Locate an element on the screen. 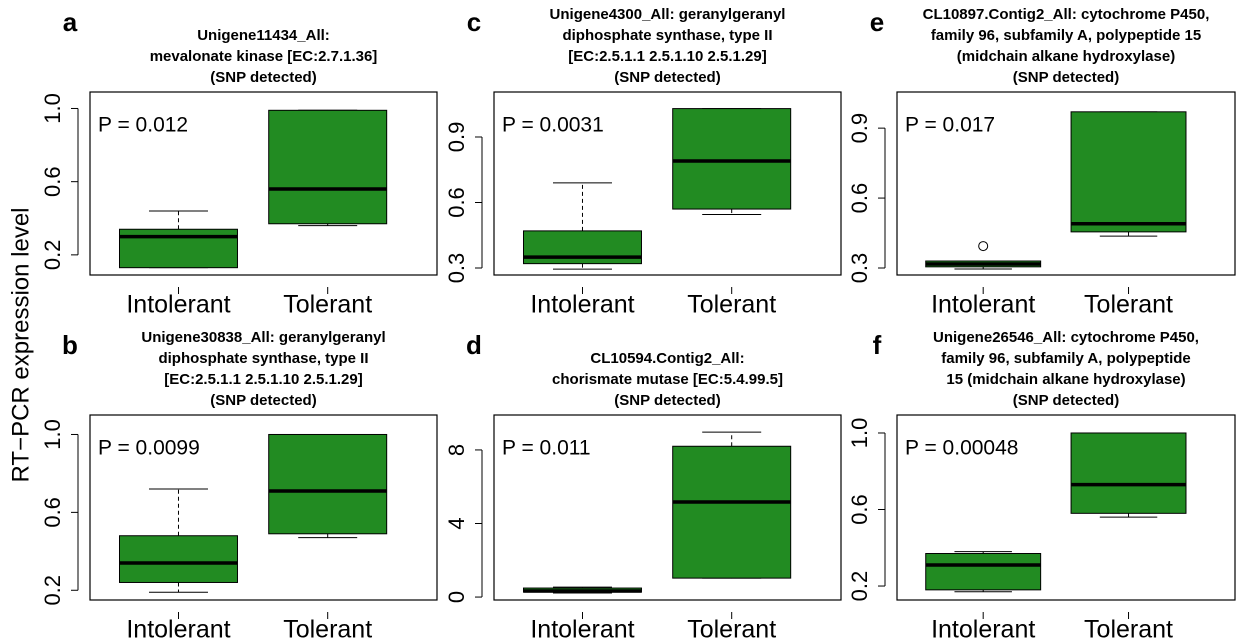 The height and width of the screenshot is (640, 1246). panel-title: 15 (midchain alkane hydroxylase) is located at coordinates (1065, 379).